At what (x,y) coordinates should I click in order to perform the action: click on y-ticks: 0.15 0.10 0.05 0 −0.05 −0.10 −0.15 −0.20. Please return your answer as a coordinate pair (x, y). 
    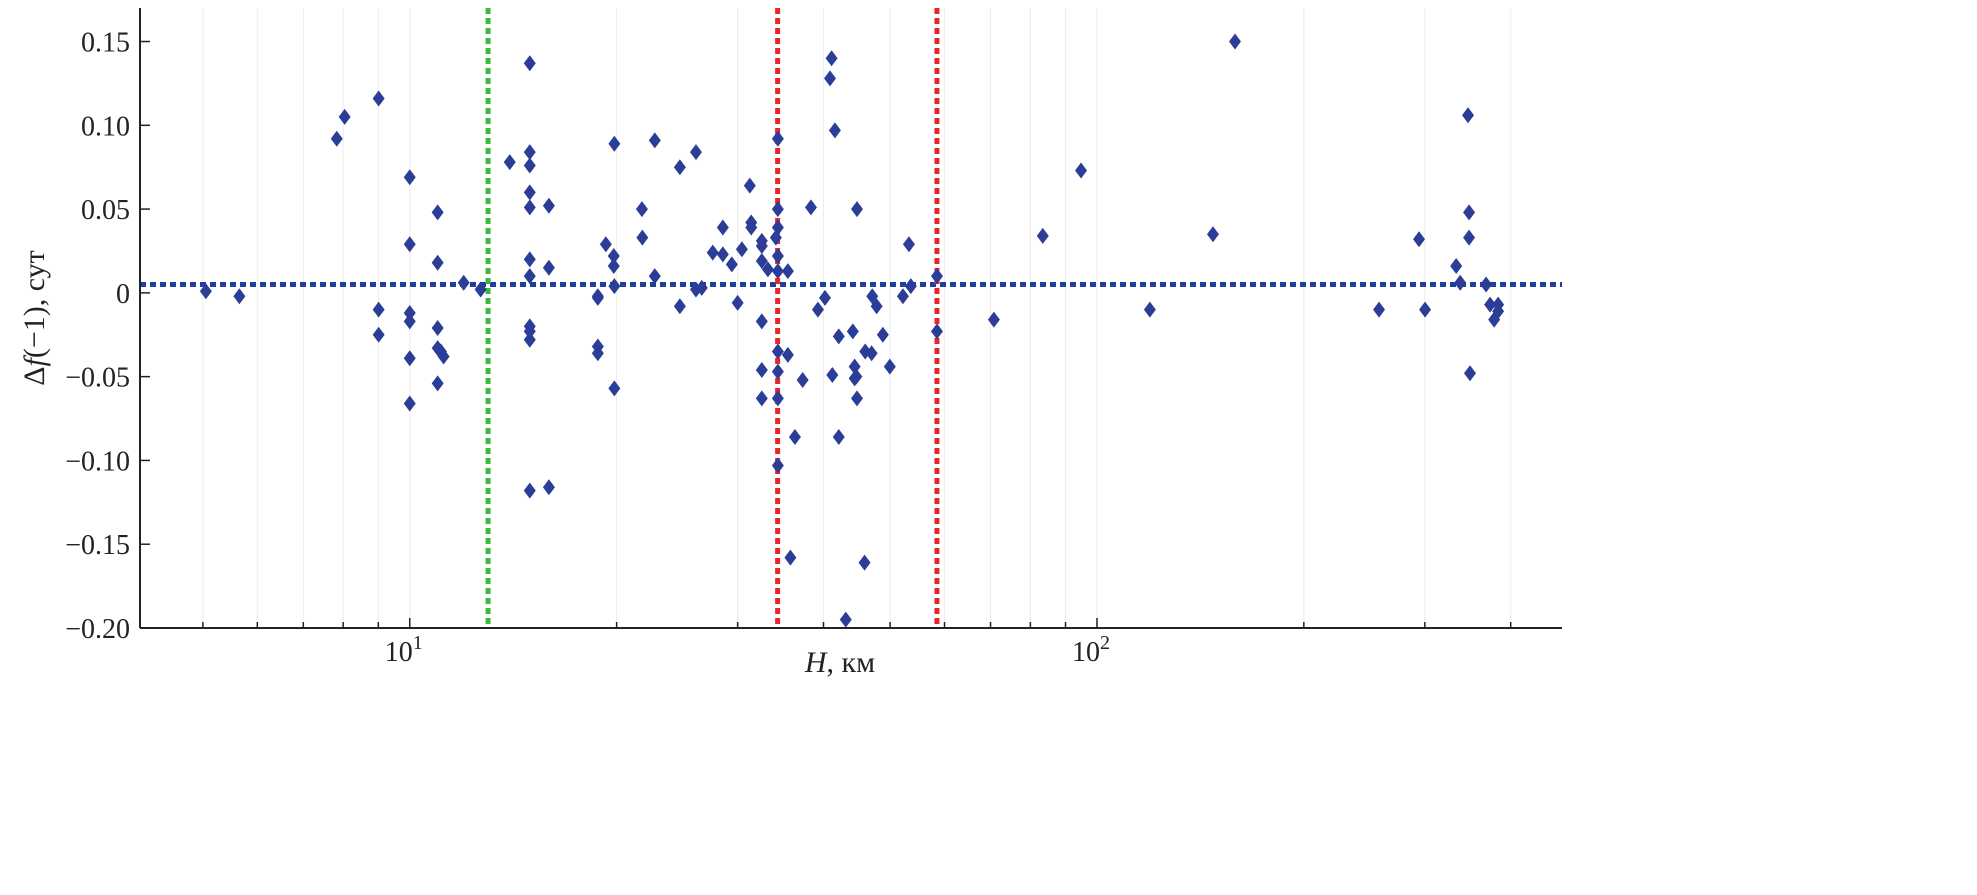
    Looking at the image, I should click on (107, 336).